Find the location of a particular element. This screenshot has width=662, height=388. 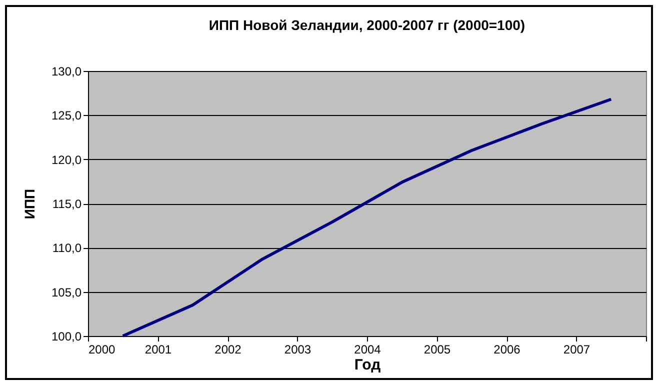

y-tick-label: 110,0 is located at coordinates (67, 248).